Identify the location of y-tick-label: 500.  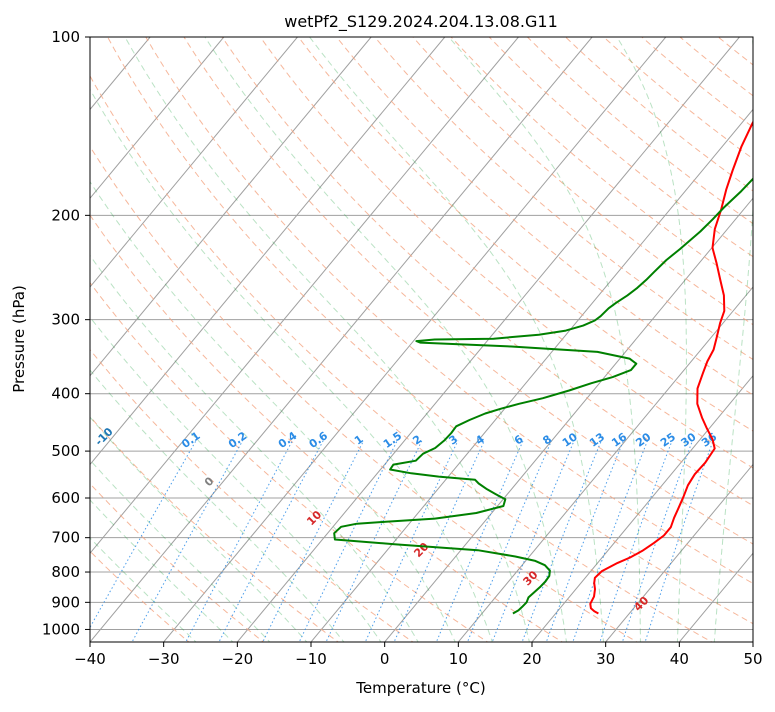
(65, 451).